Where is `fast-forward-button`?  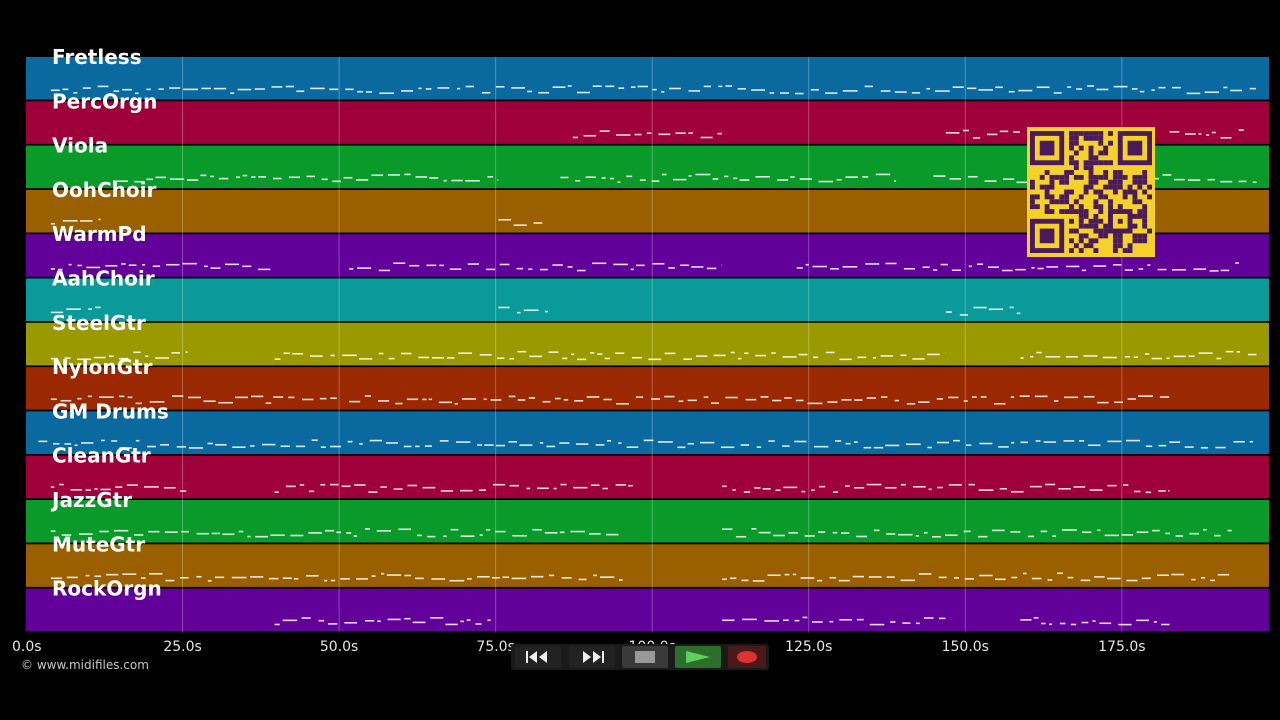 fast-forward-button is located at coordinates (592, 657).